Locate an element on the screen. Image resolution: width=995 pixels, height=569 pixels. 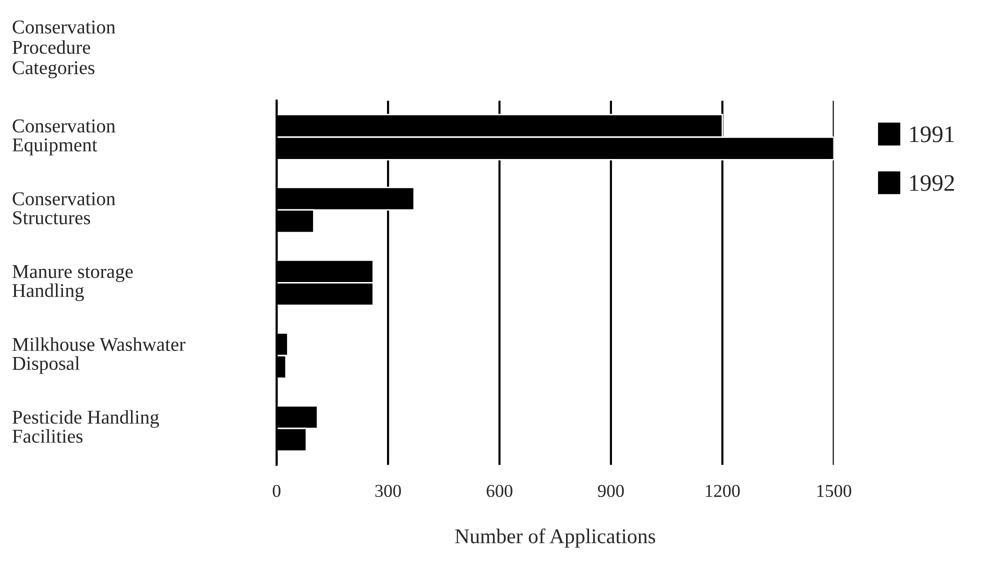
y-tick-label: Pesticide Handling Facilities is located at coordinates (85, 426).